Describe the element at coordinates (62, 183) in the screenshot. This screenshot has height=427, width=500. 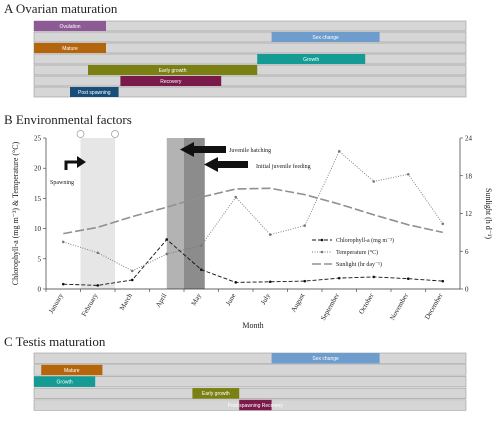
I see `annotation-spawning: Spawning` at that location.